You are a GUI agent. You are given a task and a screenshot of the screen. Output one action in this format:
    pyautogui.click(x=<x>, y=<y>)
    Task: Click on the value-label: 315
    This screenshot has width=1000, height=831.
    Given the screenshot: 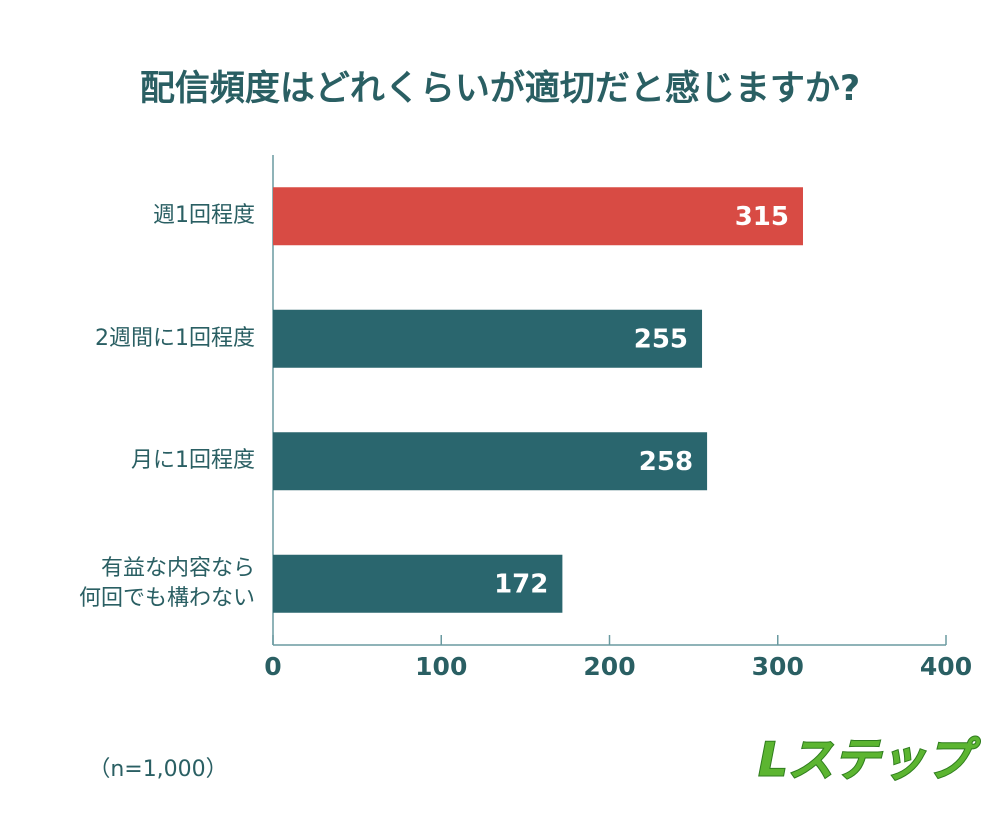 What is the action you would take?
    pyautogui.click(x=762, y=217)
    